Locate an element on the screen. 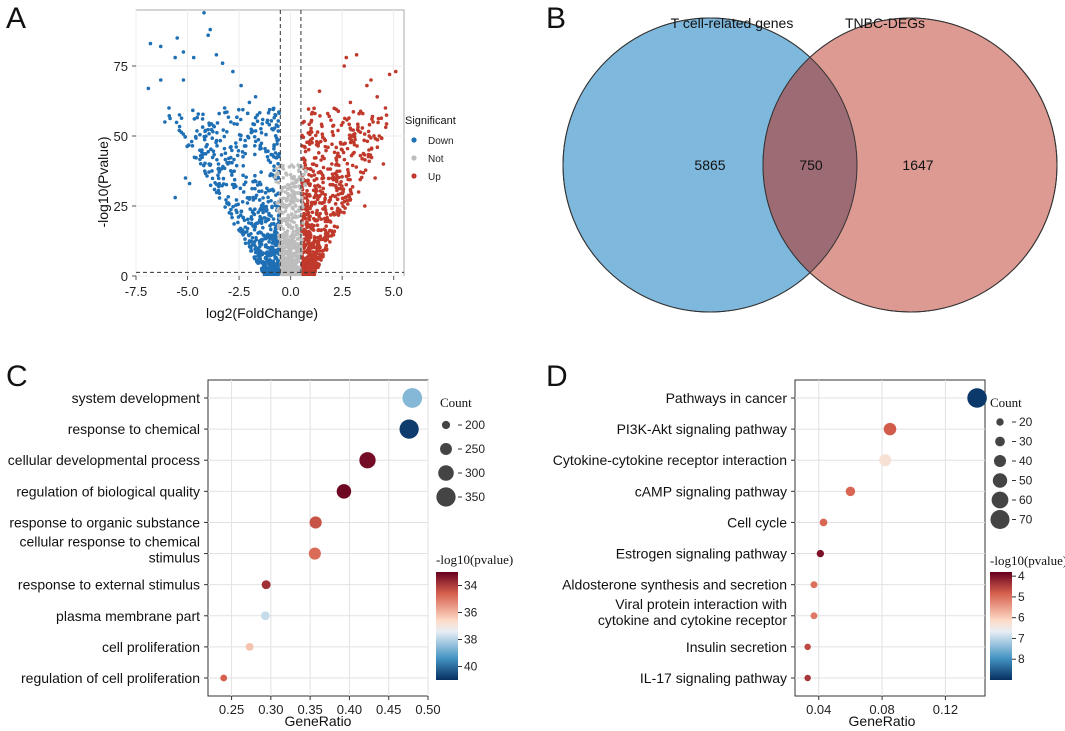  kegg-color-bar is located at coordinates (1001, 626).